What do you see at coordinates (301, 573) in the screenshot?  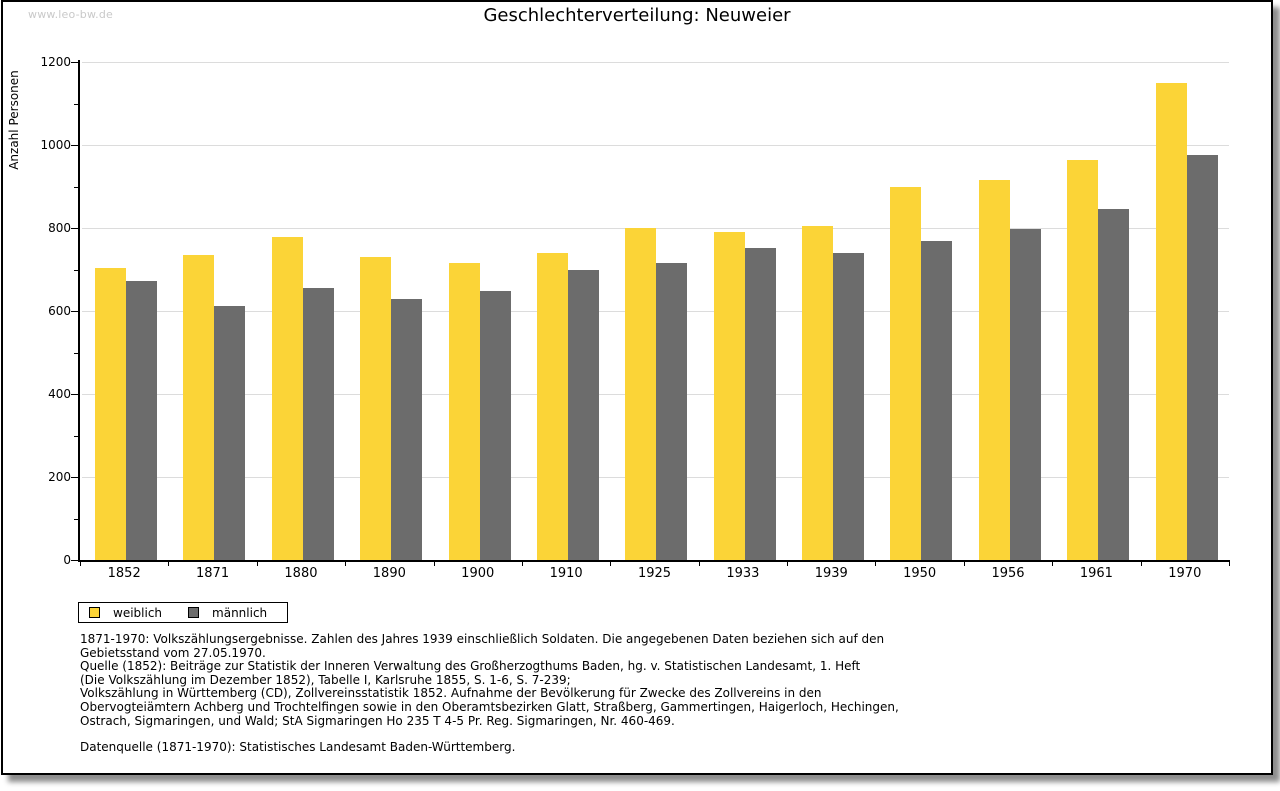 I see `x-axis-tick-label: 1880` at bounding box center [301, 573].